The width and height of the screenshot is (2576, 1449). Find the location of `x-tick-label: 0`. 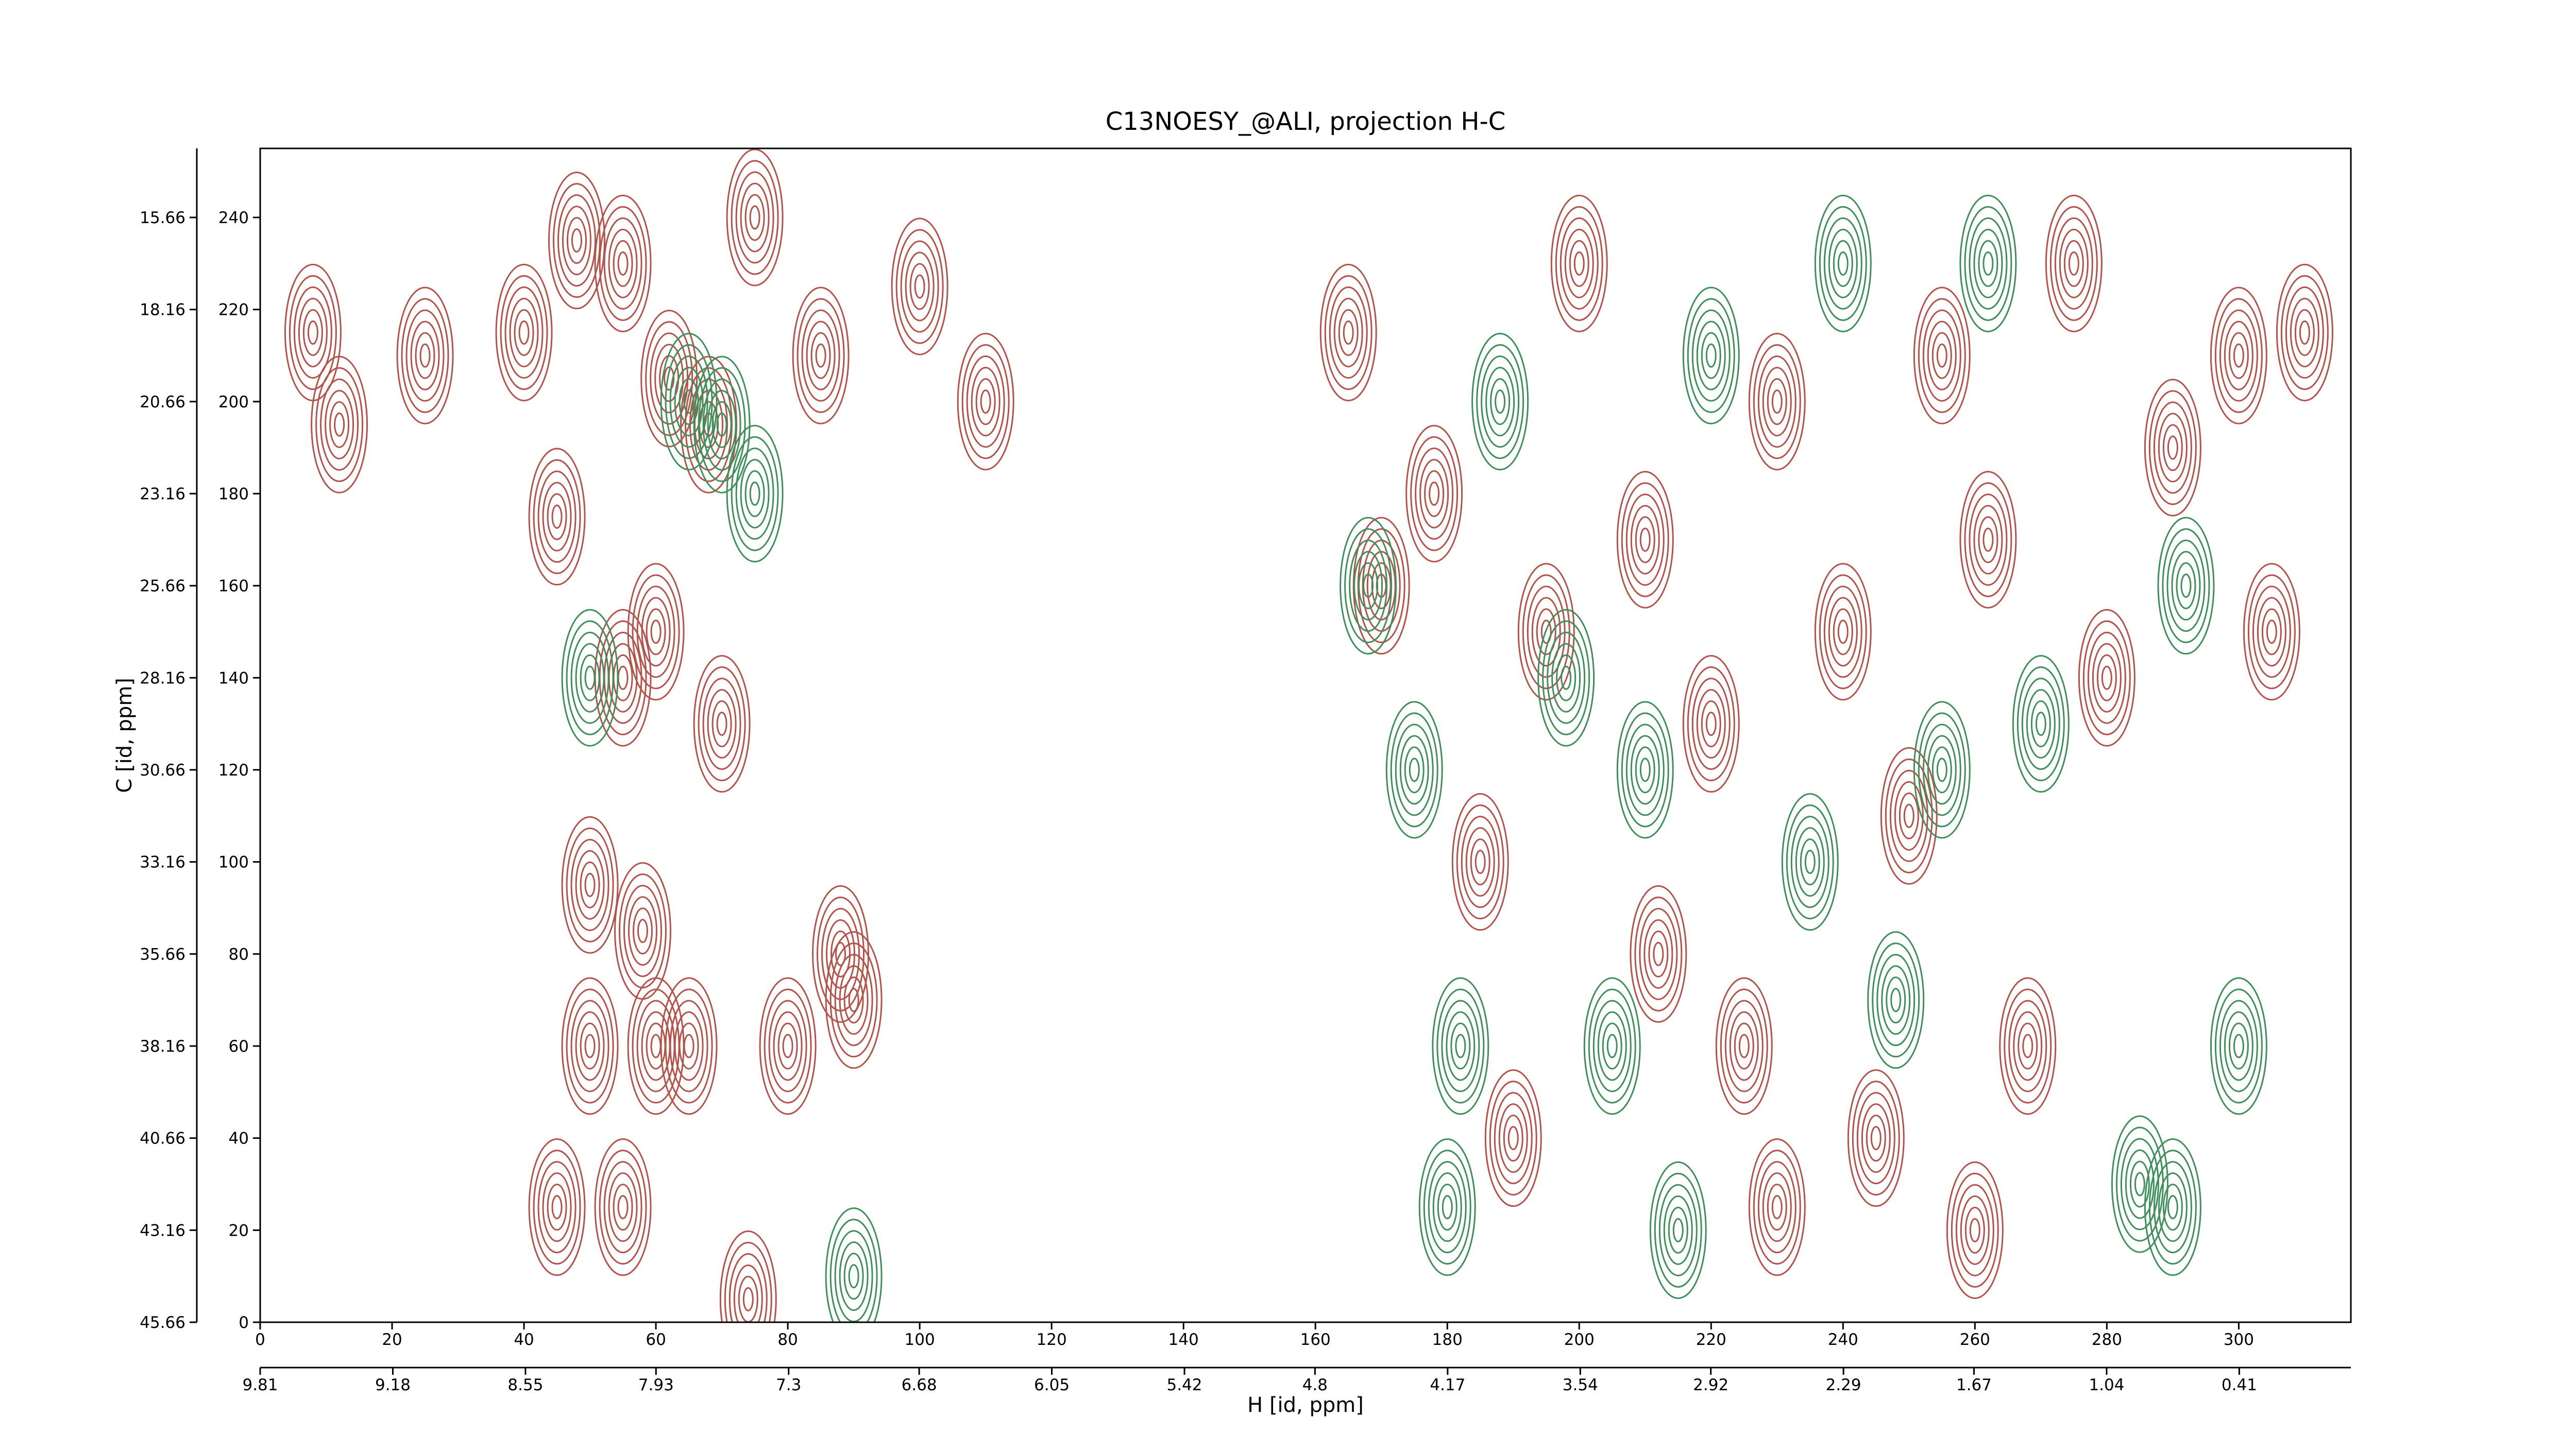

x-tick-label: 0 is located at coordinates (260, 1339).